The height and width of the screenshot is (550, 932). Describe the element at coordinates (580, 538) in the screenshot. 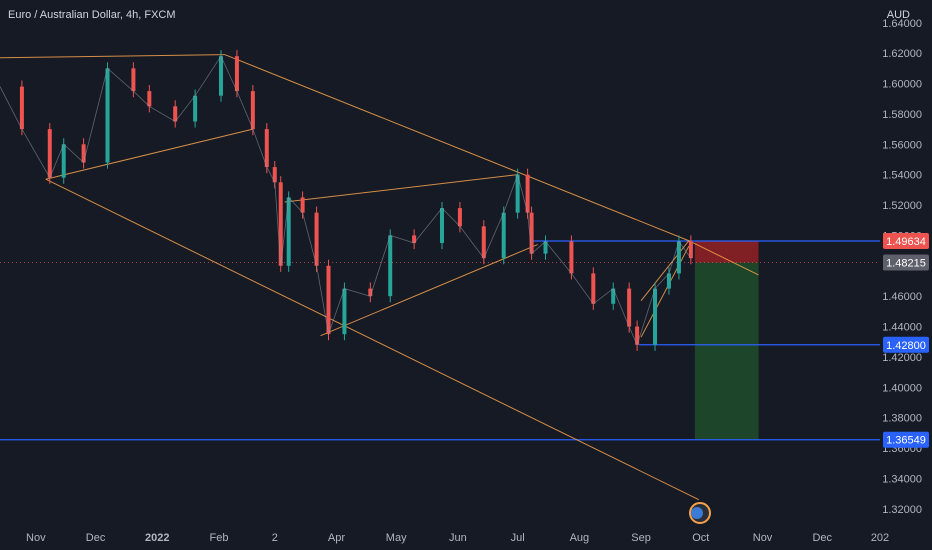

I see `x-tick-label: Aug` at that location.